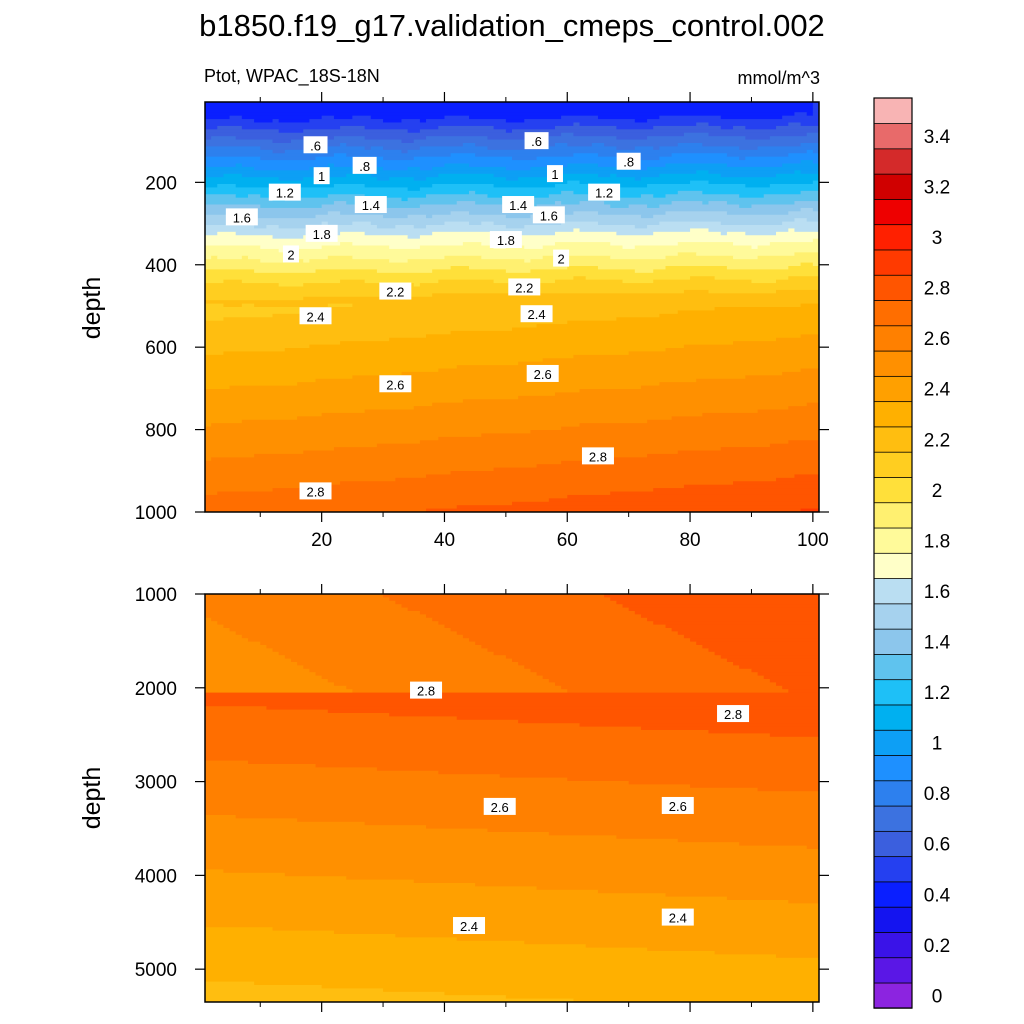 The height and width of the screenshot is (1024, 1024). I want to click on contour-label-text: 2.6, so click(395, 384).